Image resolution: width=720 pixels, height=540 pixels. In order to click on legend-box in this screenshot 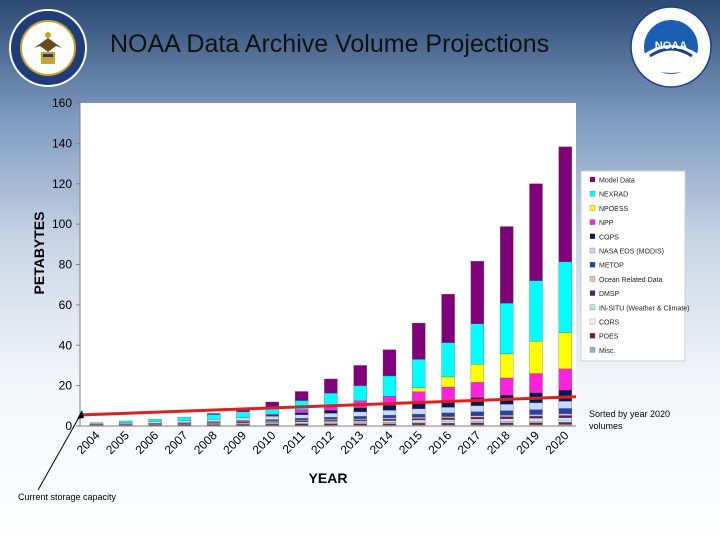, I will do `click(633, 266)`.